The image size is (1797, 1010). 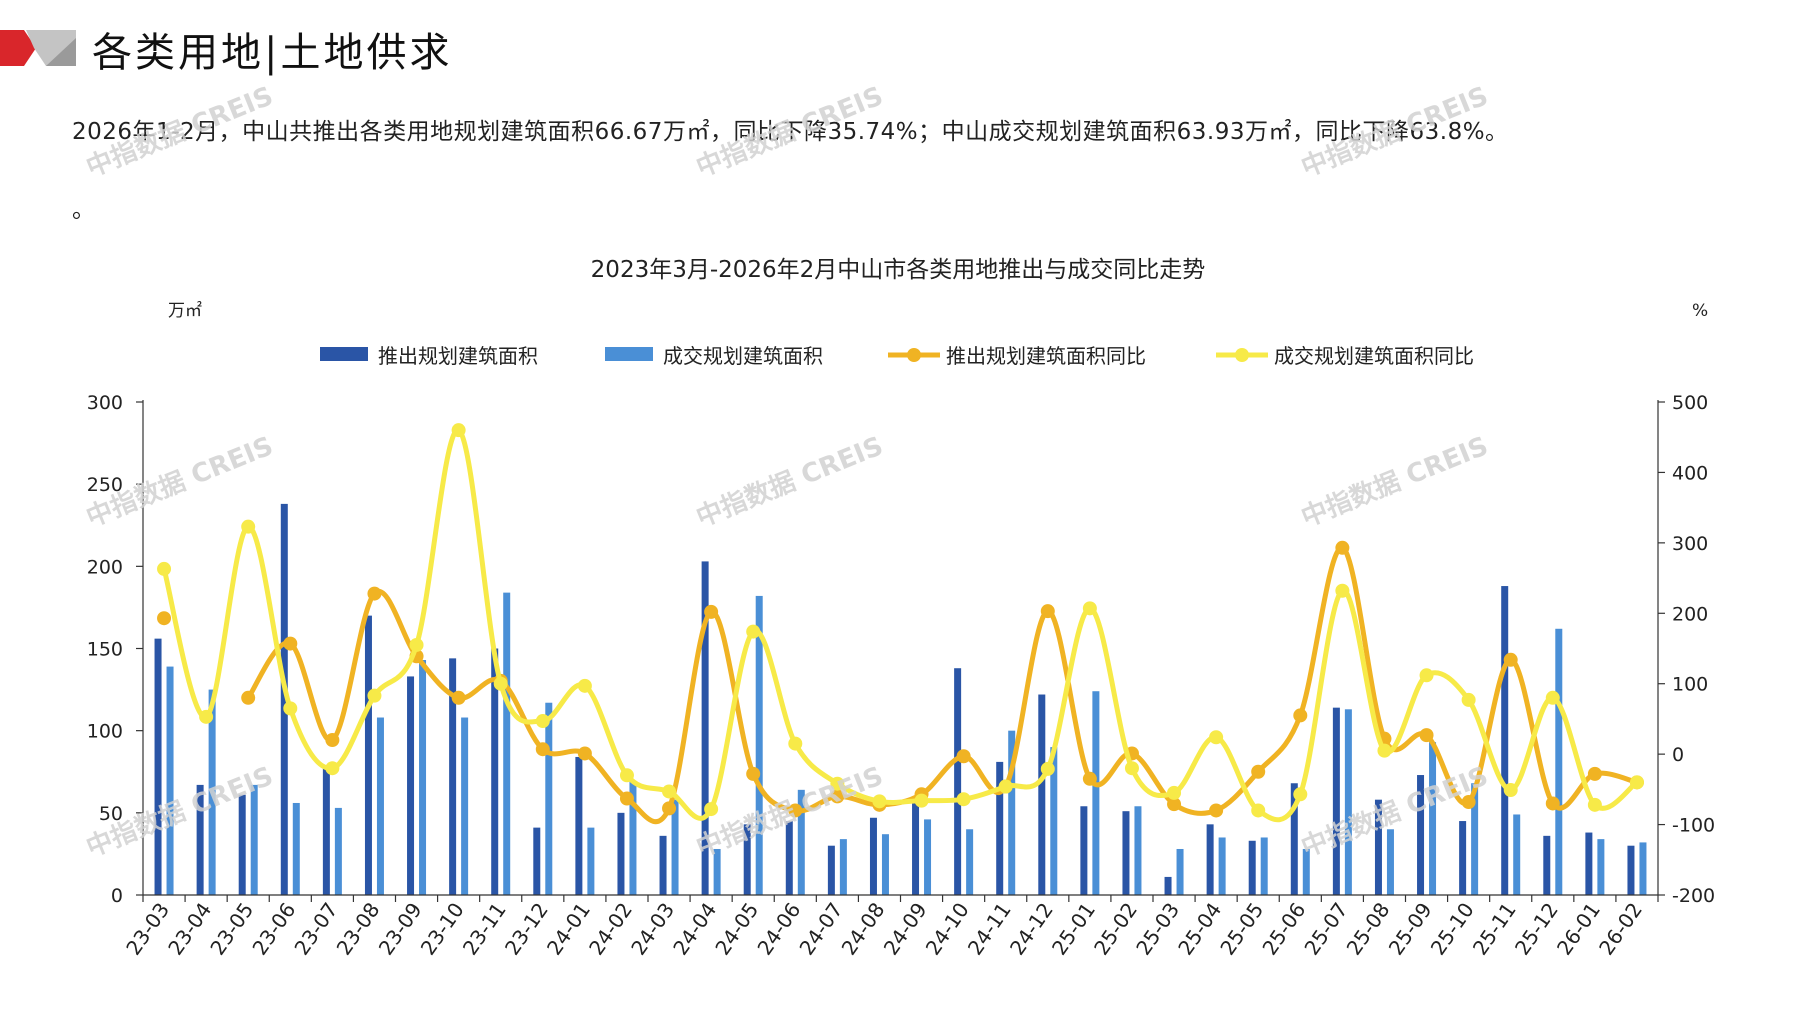 I want to click on brand-logo, so click(x=38, y=48).